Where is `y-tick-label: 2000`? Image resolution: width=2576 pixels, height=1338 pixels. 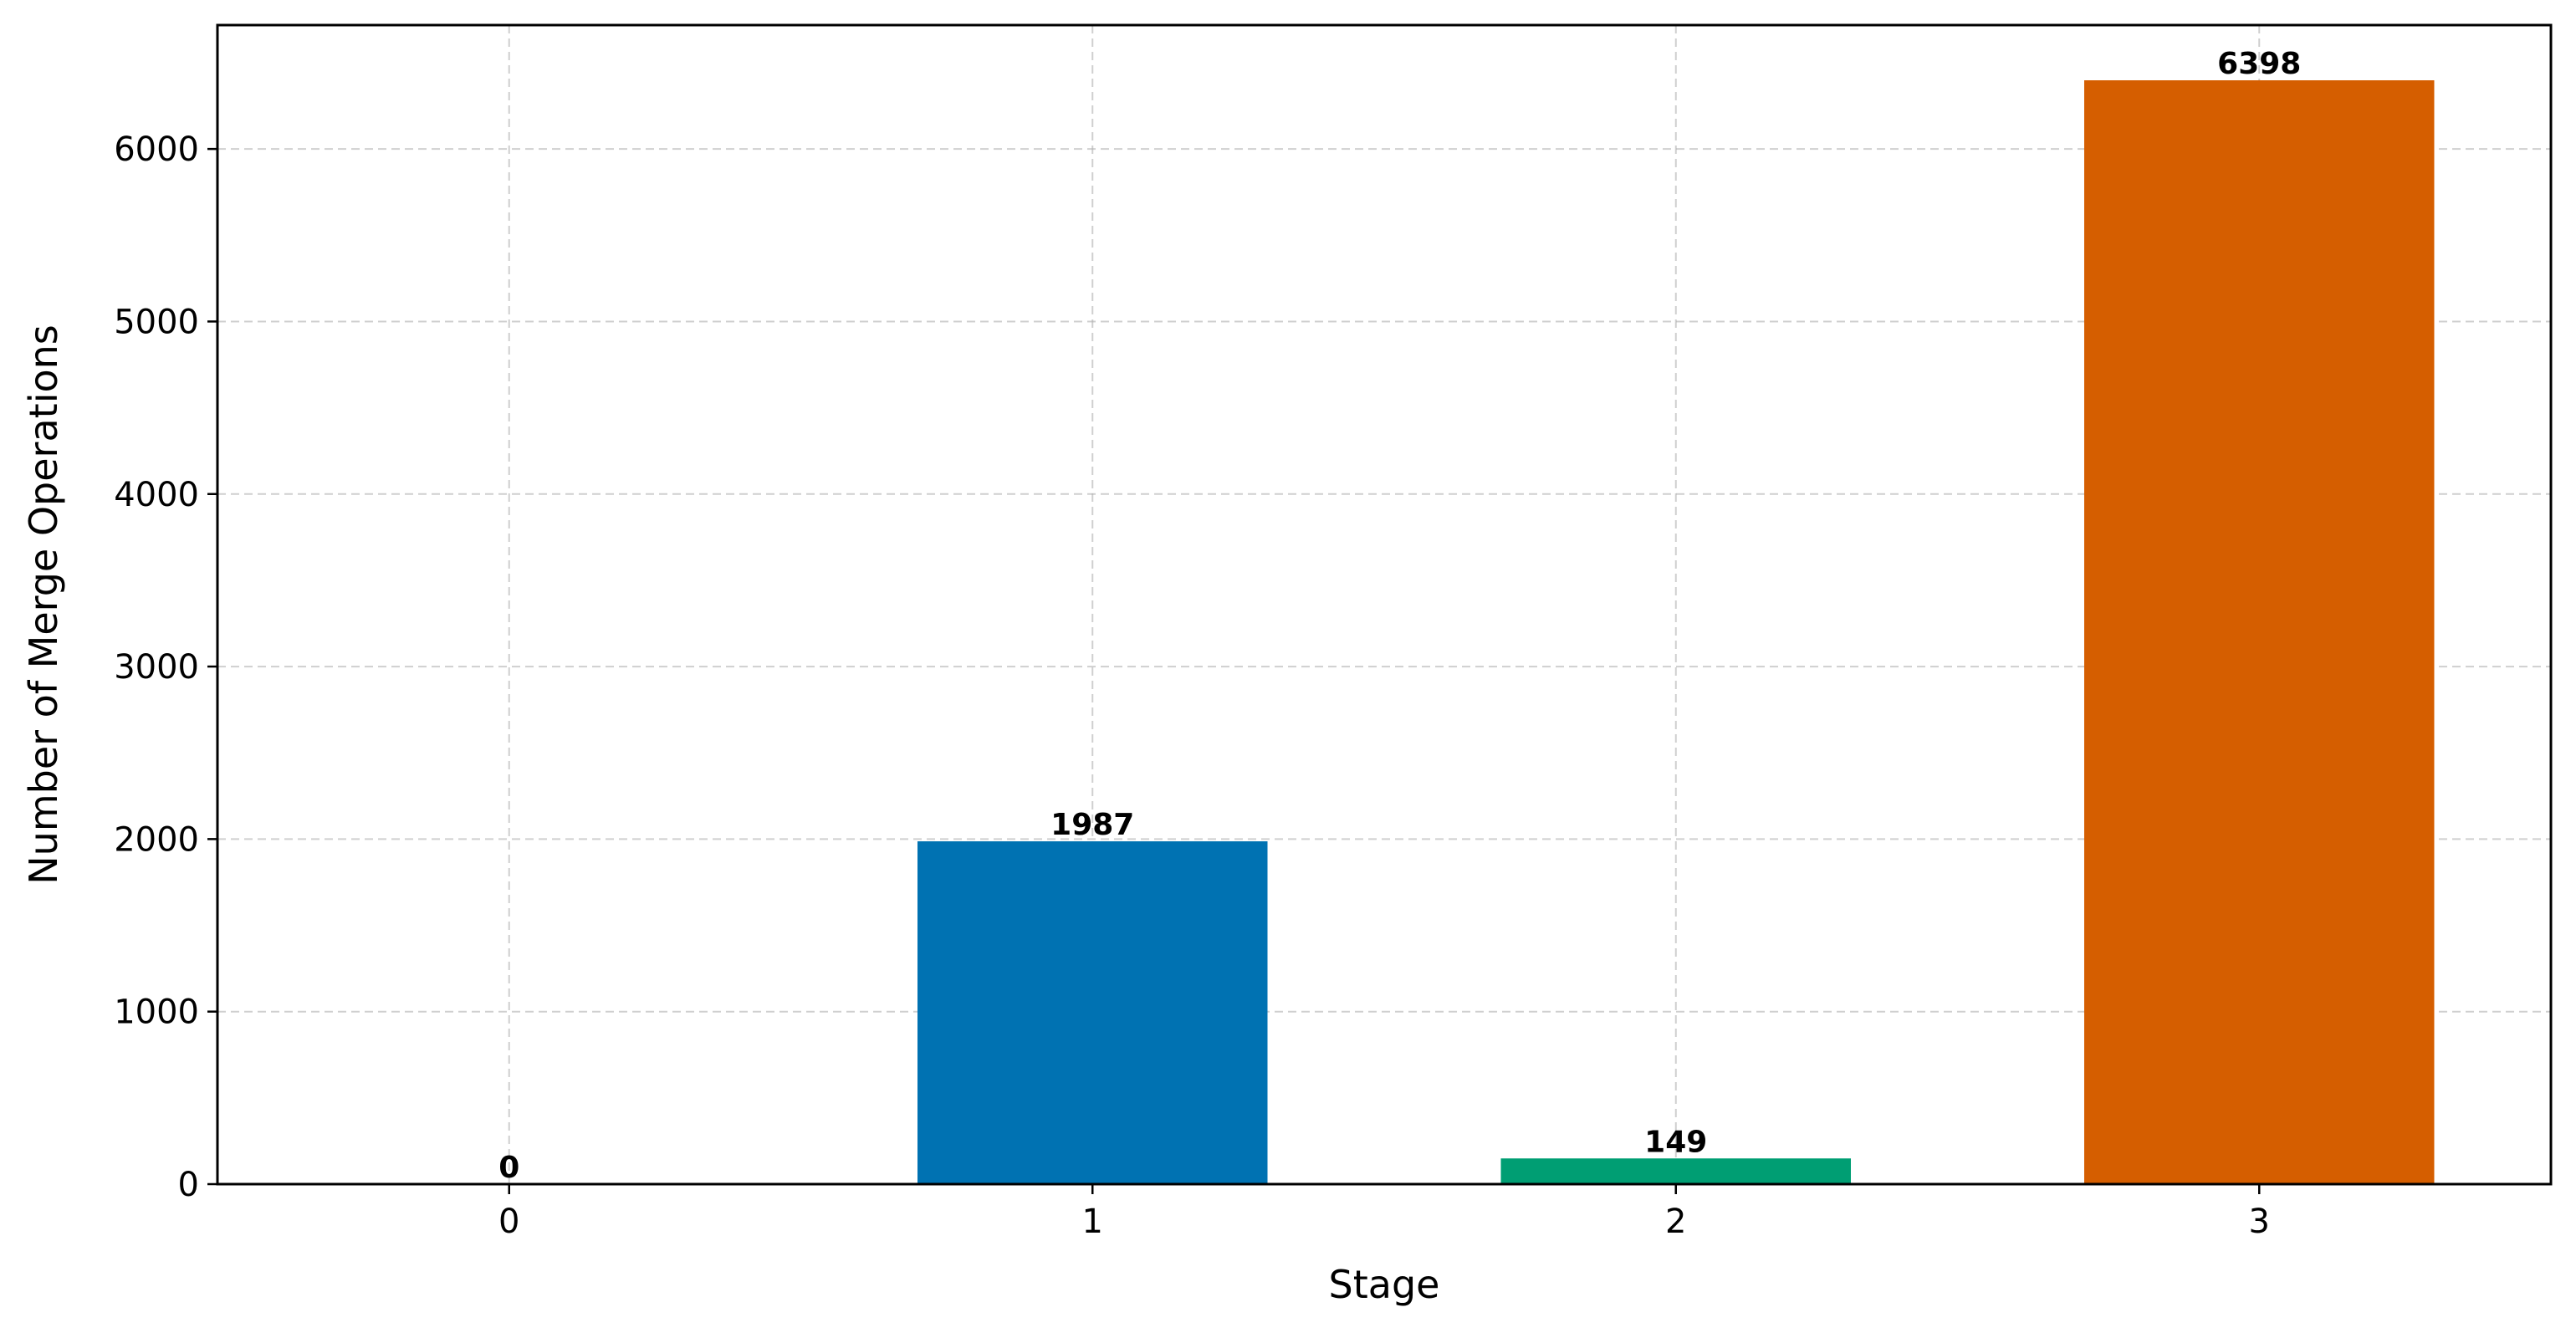 y-tick-label: 2000 is located at coordinates (156, 840).